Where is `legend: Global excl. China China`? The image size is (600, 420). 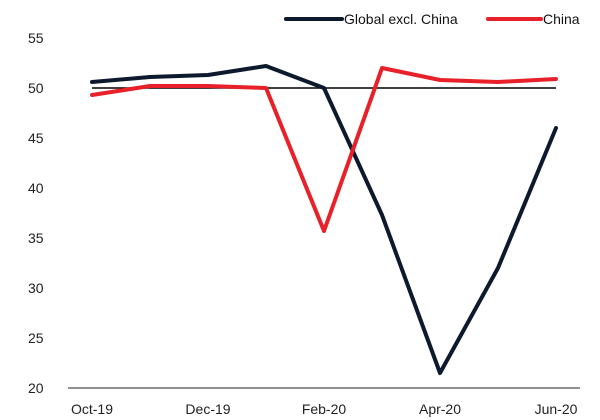 legend: Global excl. China China is located at coordinates (432, 19).